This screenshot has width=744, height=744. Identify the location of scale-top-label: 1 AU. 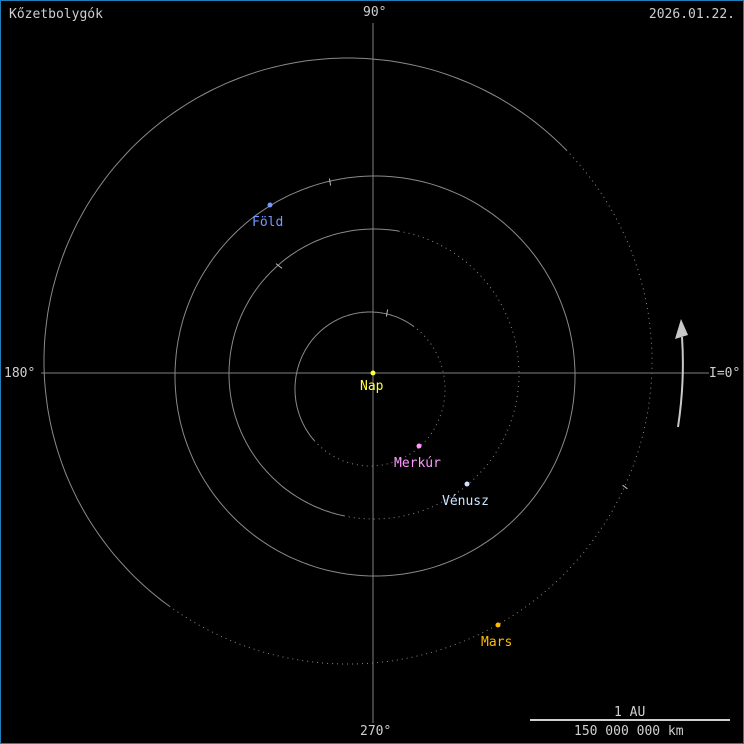
(630, 712).